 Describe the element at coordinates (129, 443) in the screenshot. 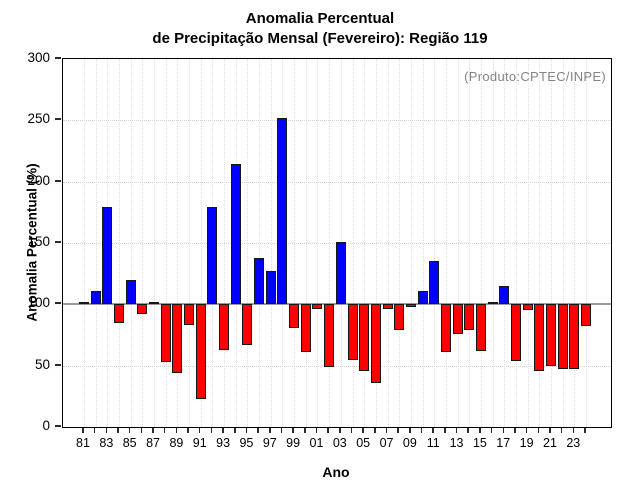

I see `x-tick-label: 85` at that location.